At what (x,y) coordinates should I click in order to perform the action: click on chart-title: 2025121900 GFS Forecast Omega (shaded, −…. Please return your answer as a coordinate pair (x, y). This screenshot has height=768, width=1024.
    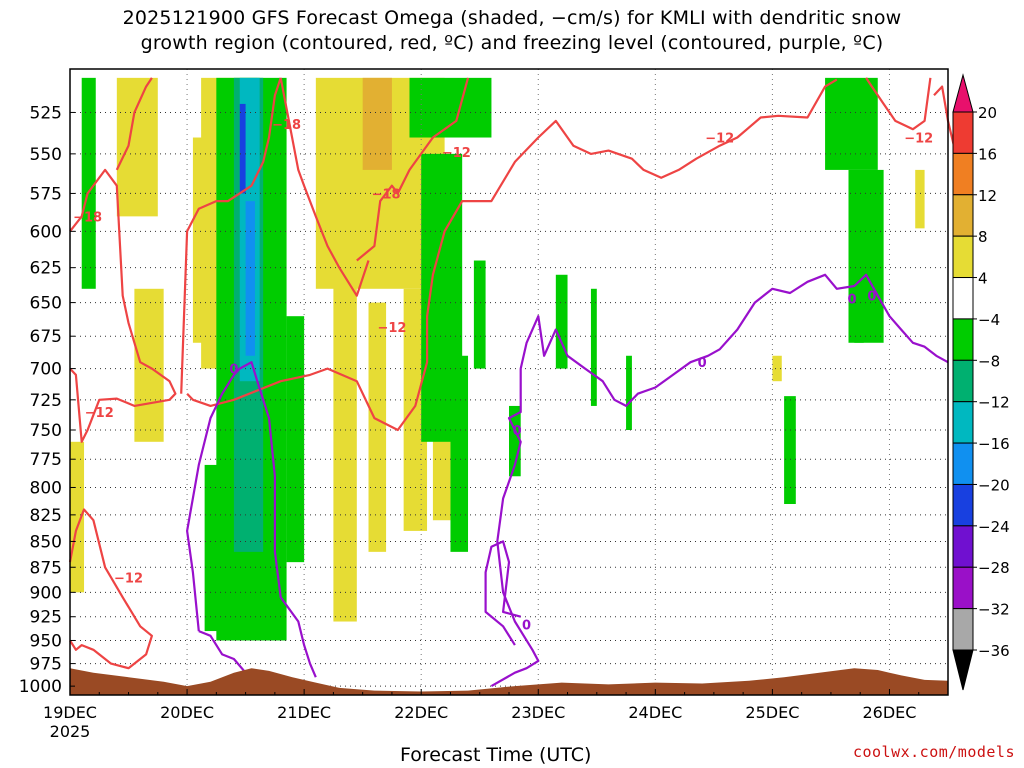
    Looking at the image, I should click on (512, 31).